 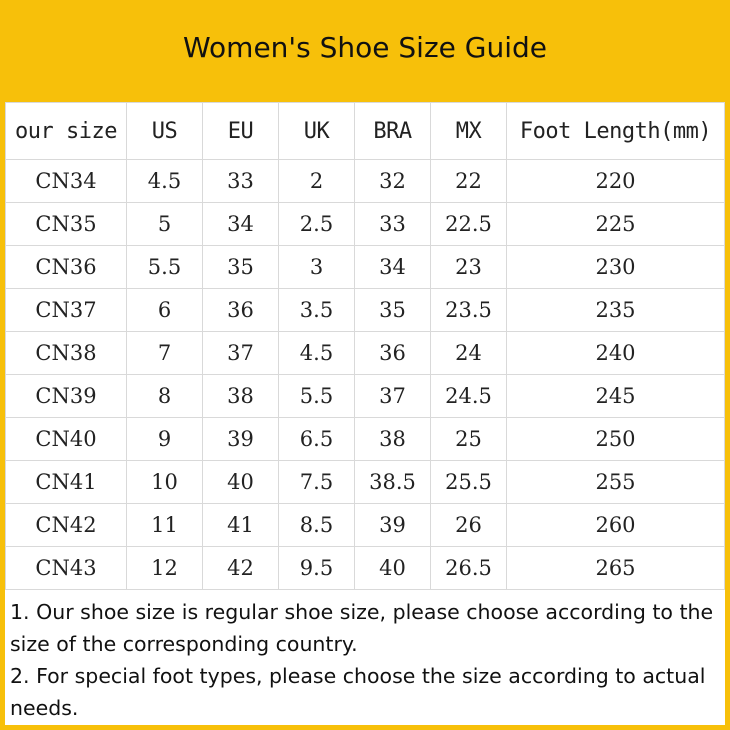 What do you see at coordinates (468, 568) in the screenshot?
I see `cell-mx: 26.5` at bounding box center [468, 568].